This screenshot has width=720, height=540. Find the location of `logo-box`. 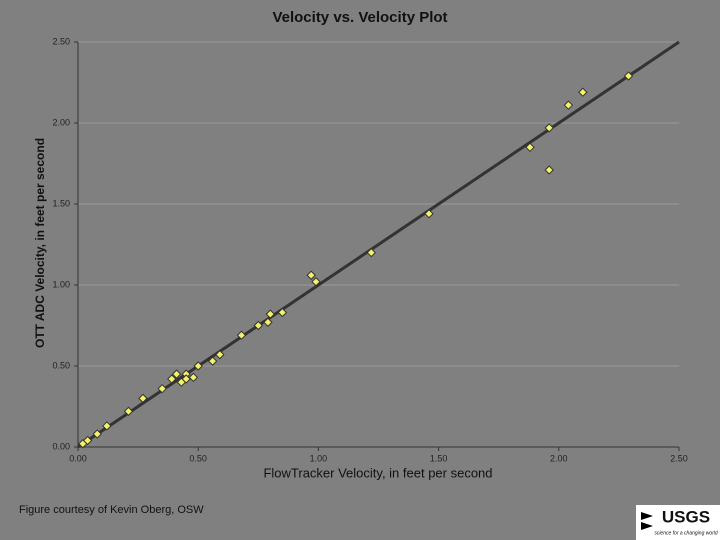

logo-box is located at coordinates (678, 522).